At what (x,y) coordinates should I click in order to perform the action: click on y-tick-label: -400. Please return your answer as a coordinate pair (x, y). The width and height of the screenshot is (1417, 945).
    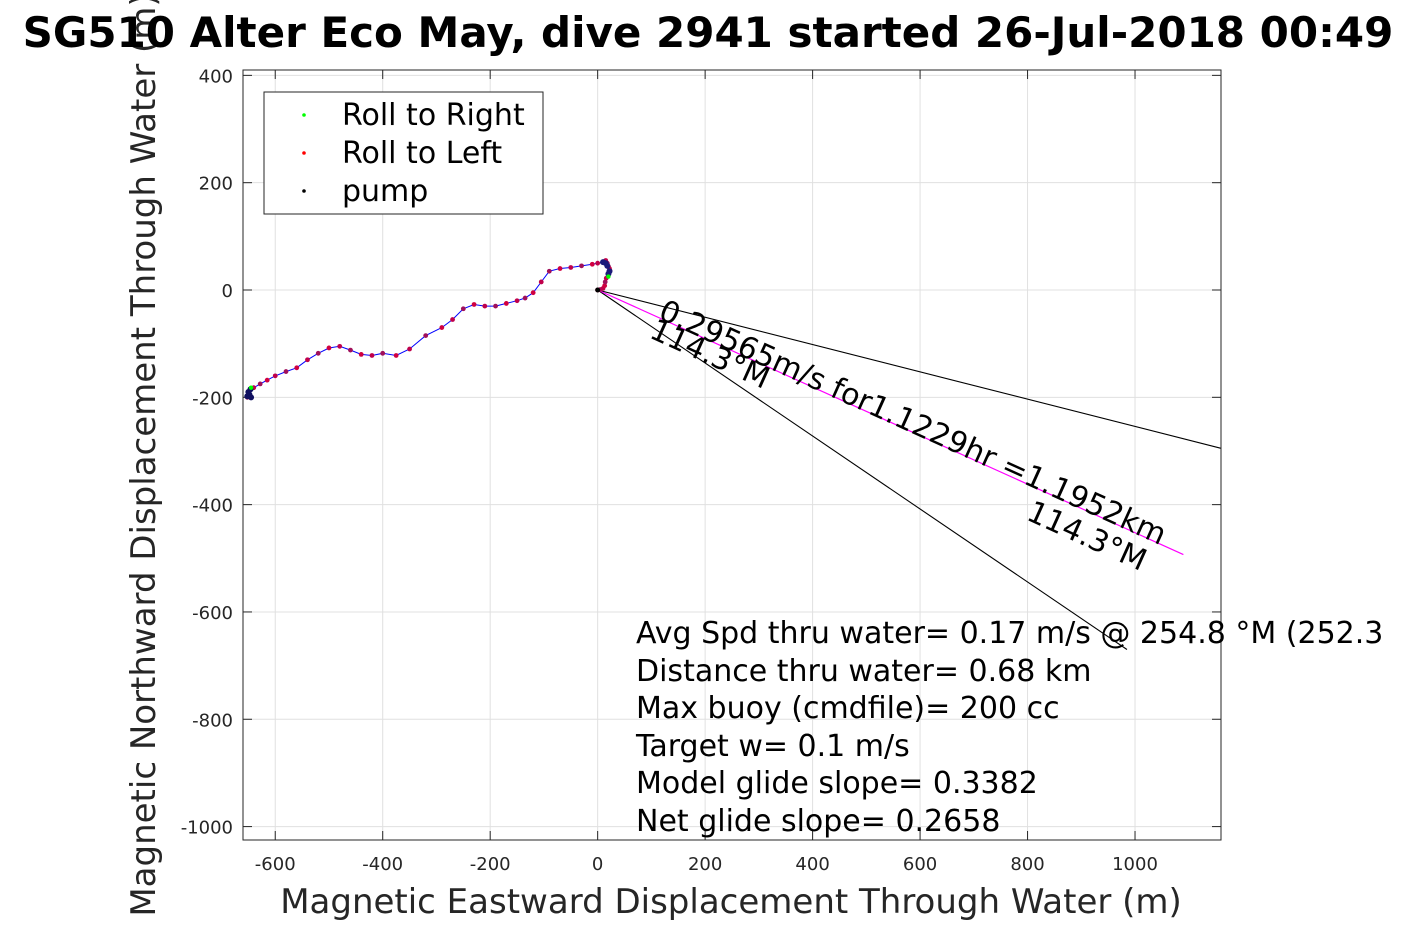
    Looking at the image, I should click on (212, 506).